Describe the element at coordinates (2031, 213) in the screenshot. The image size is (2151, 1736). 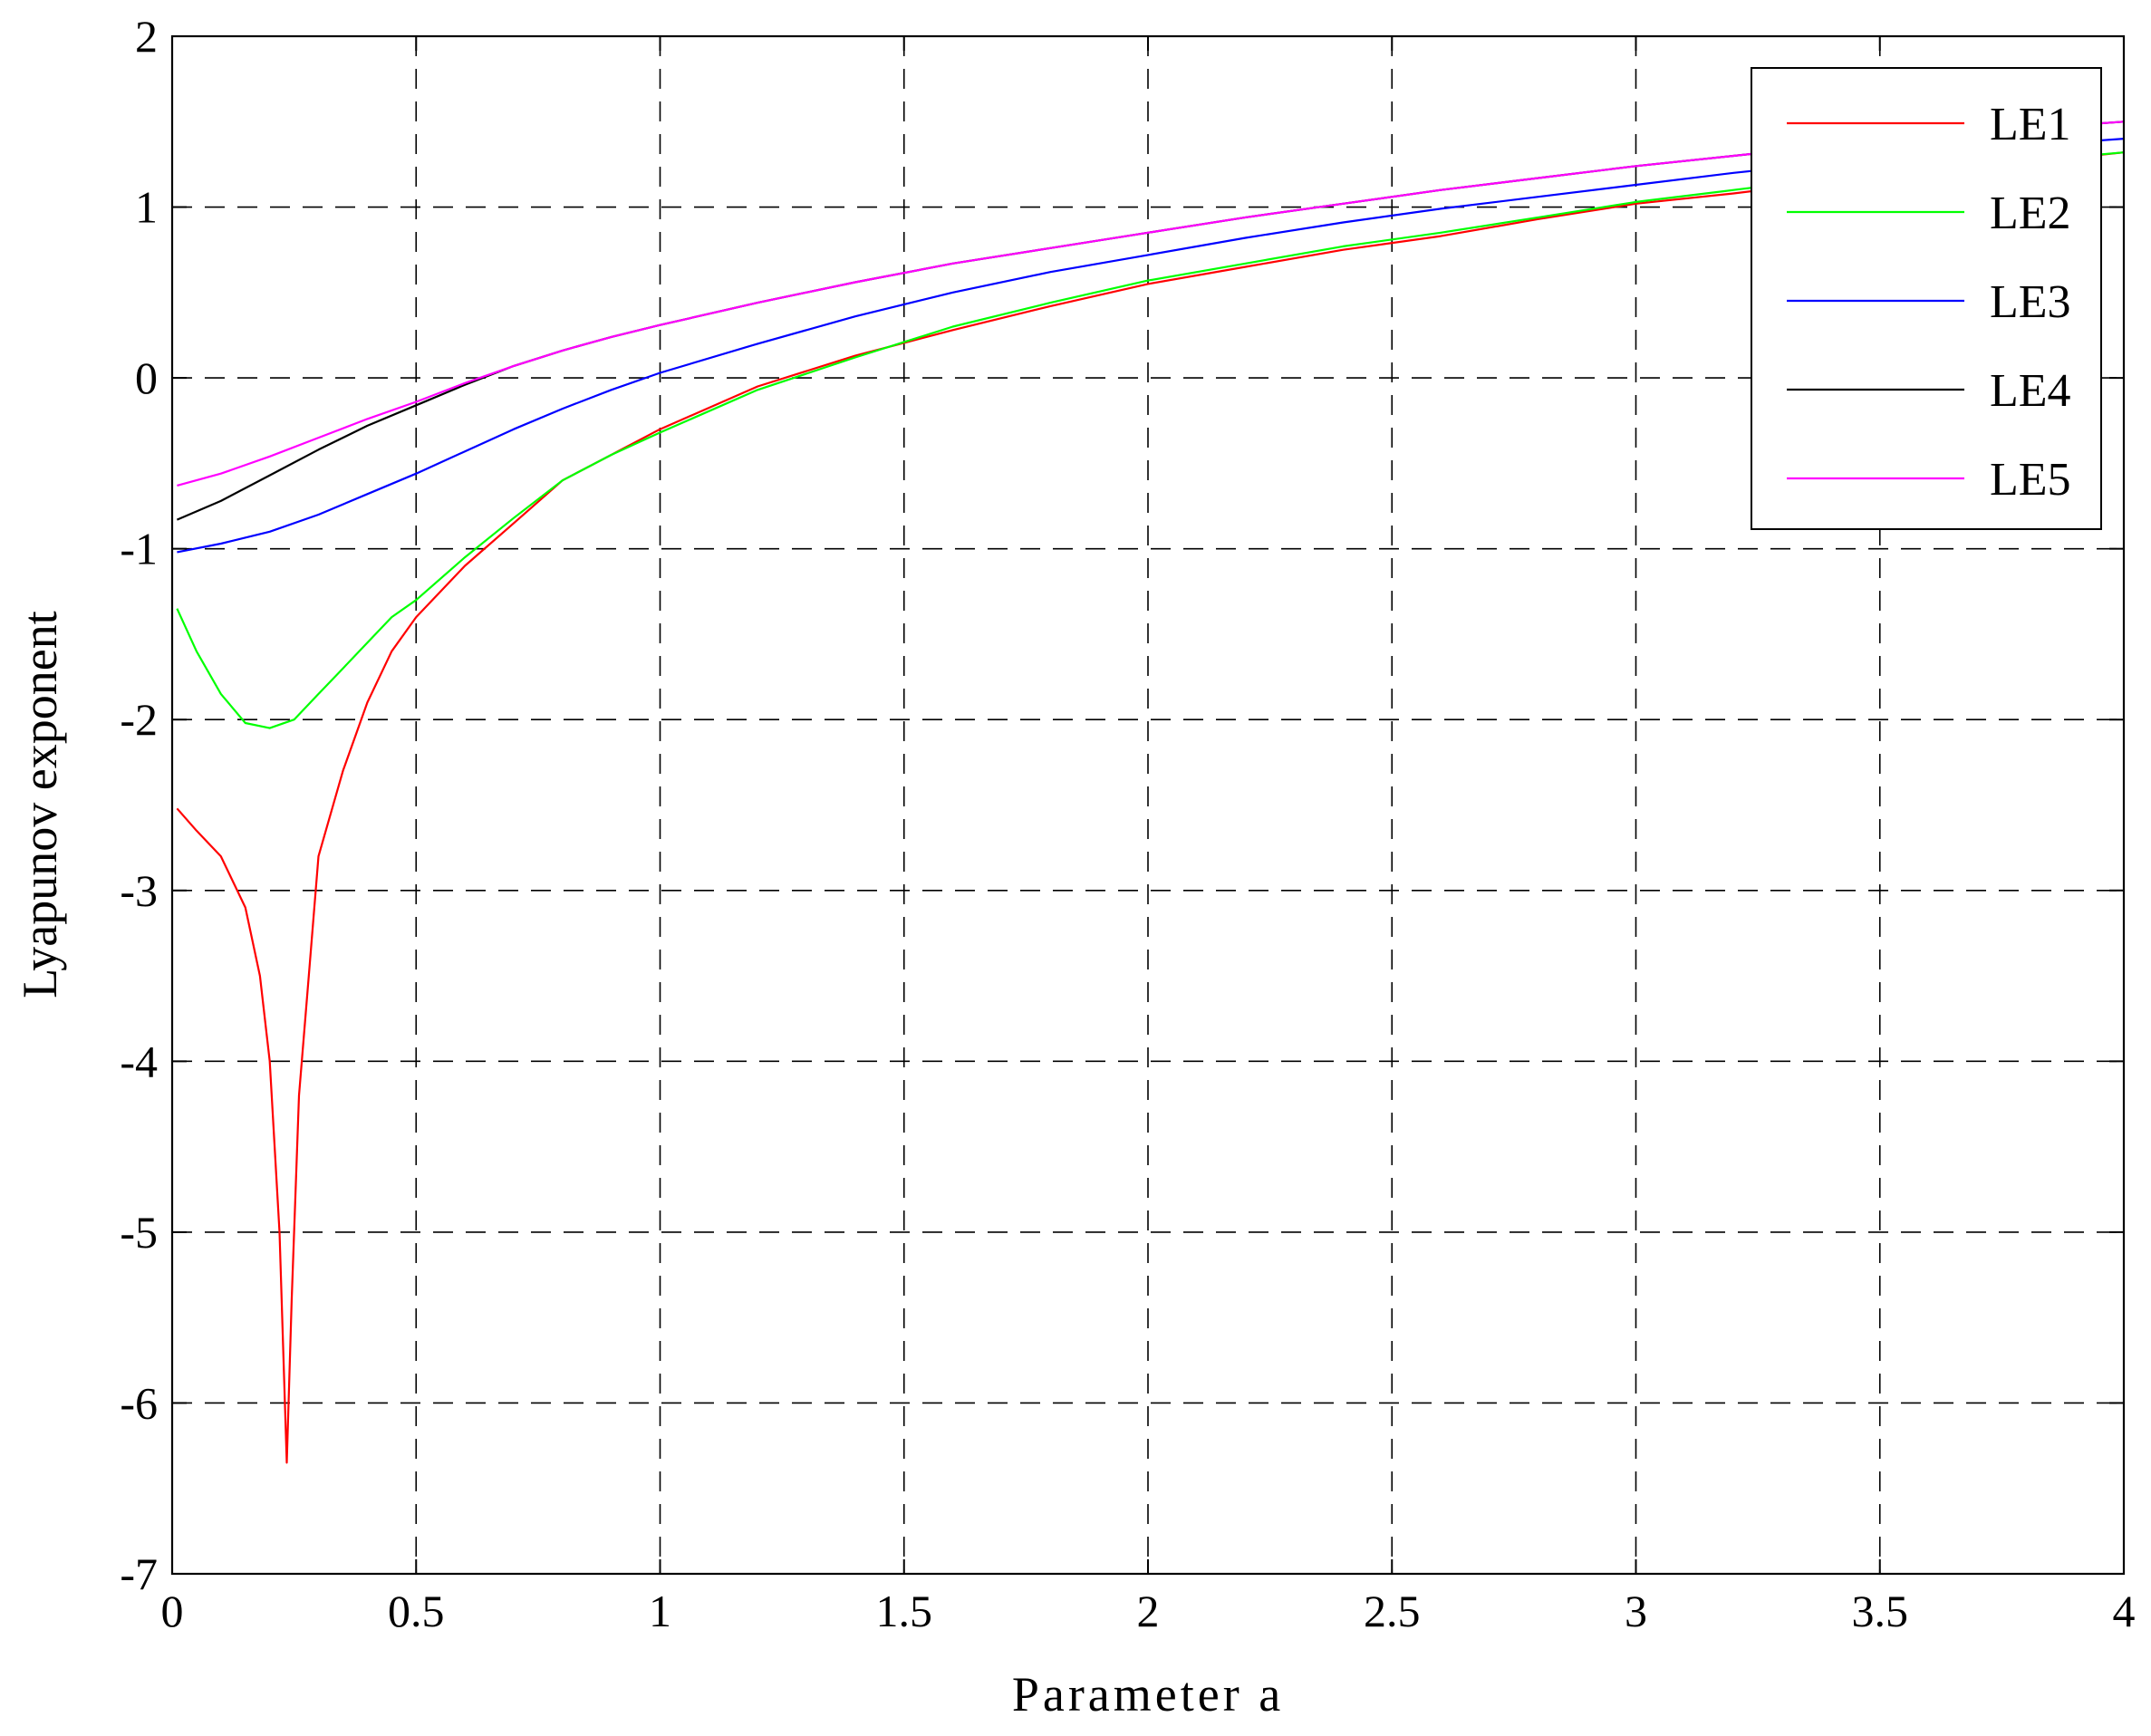
I see `legend-label-le2: LE2` at that location.